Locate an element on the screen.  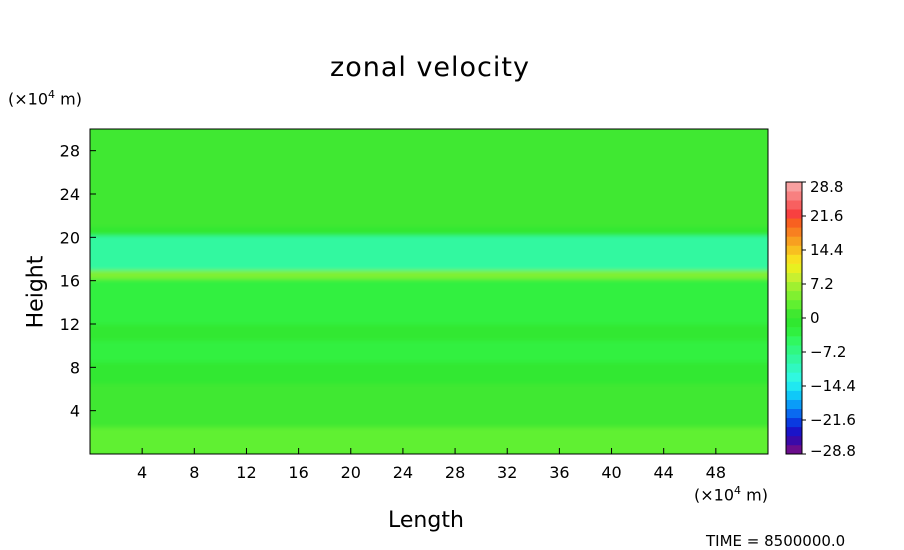
x-tick-label: 44 is located at coordinates (664, 472).